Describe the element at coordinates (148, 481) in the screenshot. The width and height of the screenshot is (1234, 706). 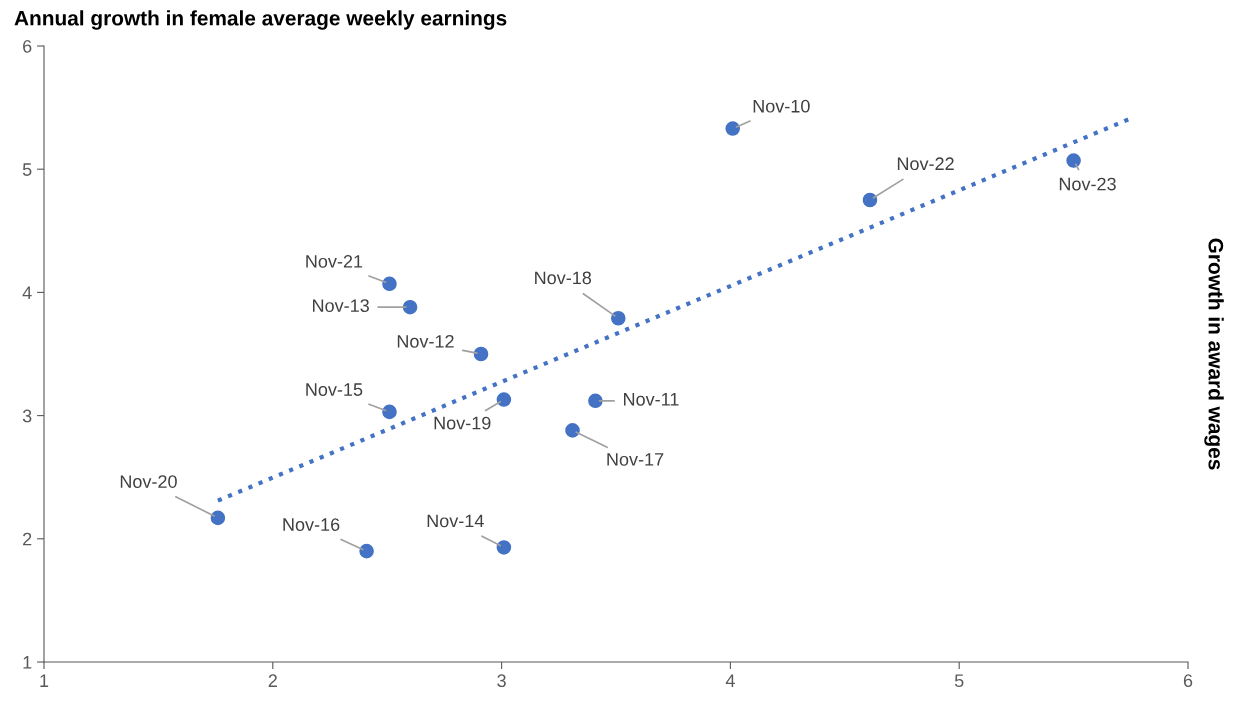
I see `data-label: Nov-20` at that location.